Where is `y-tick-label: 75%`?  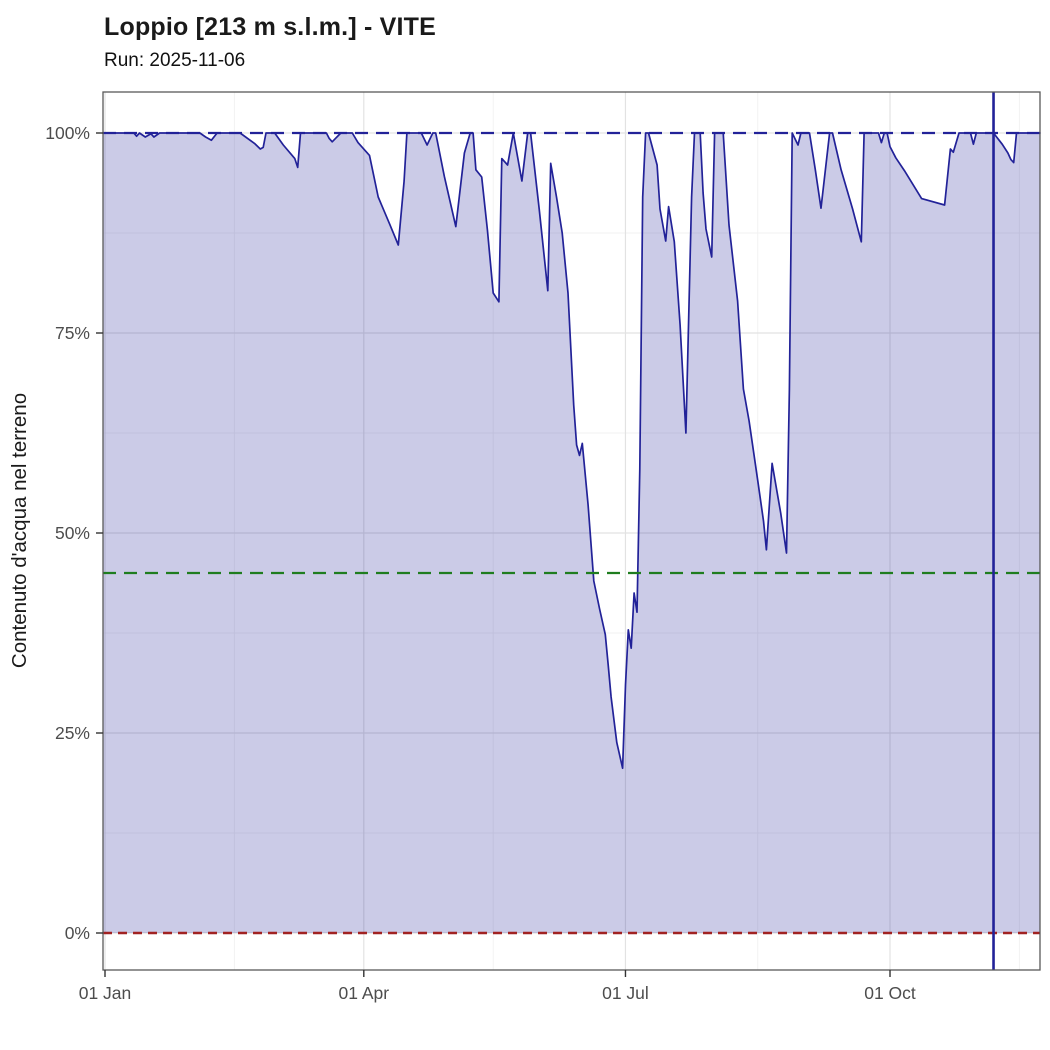 y-tick-label: 75% is located at coordinates (72, 333).